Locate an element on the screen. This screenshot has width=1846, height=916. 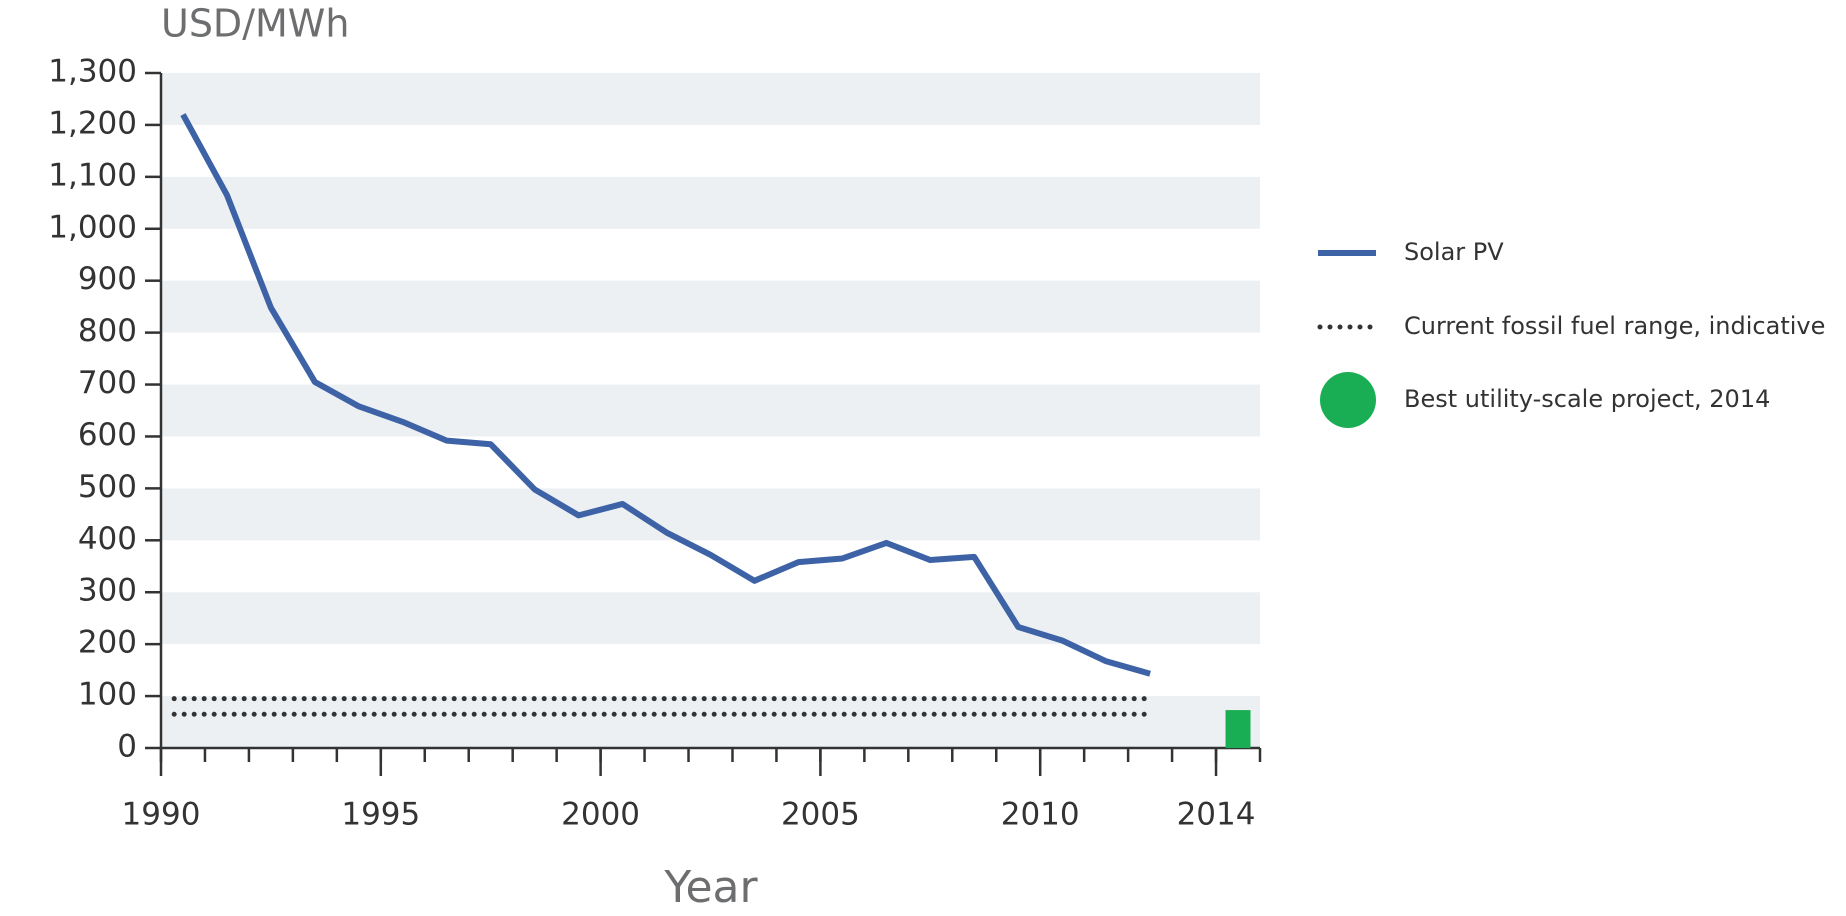
y-tick-label: 1,300 is located at coordinates (92, 72).